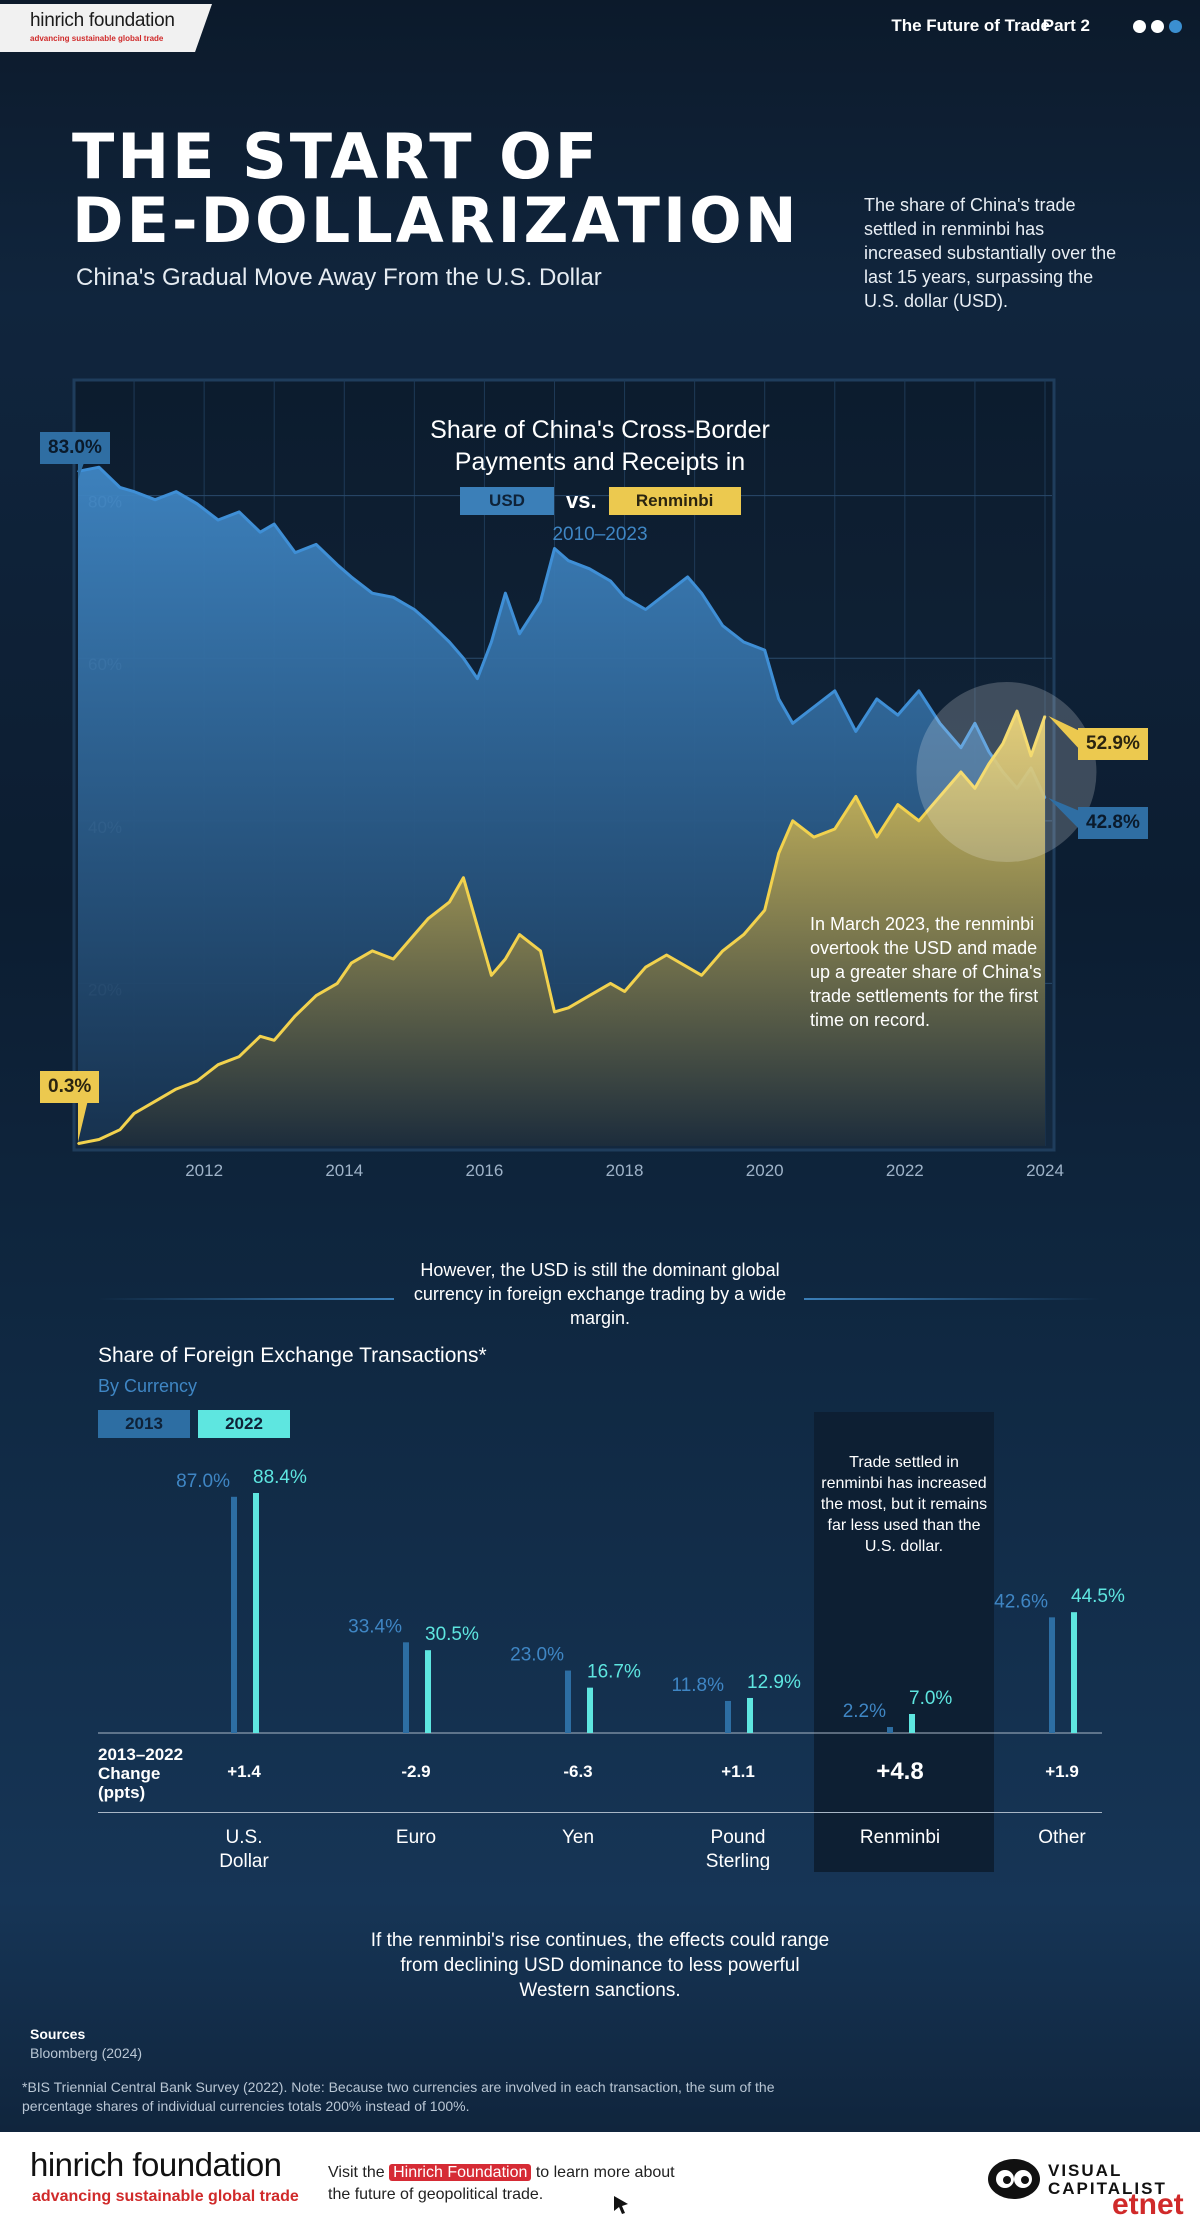 The height and width of the screenshot is (2228, 1200). Describe the element at coordinates (122, 1792) in the screenshot. I see `change-label-line-3: (ppts)` at that location.